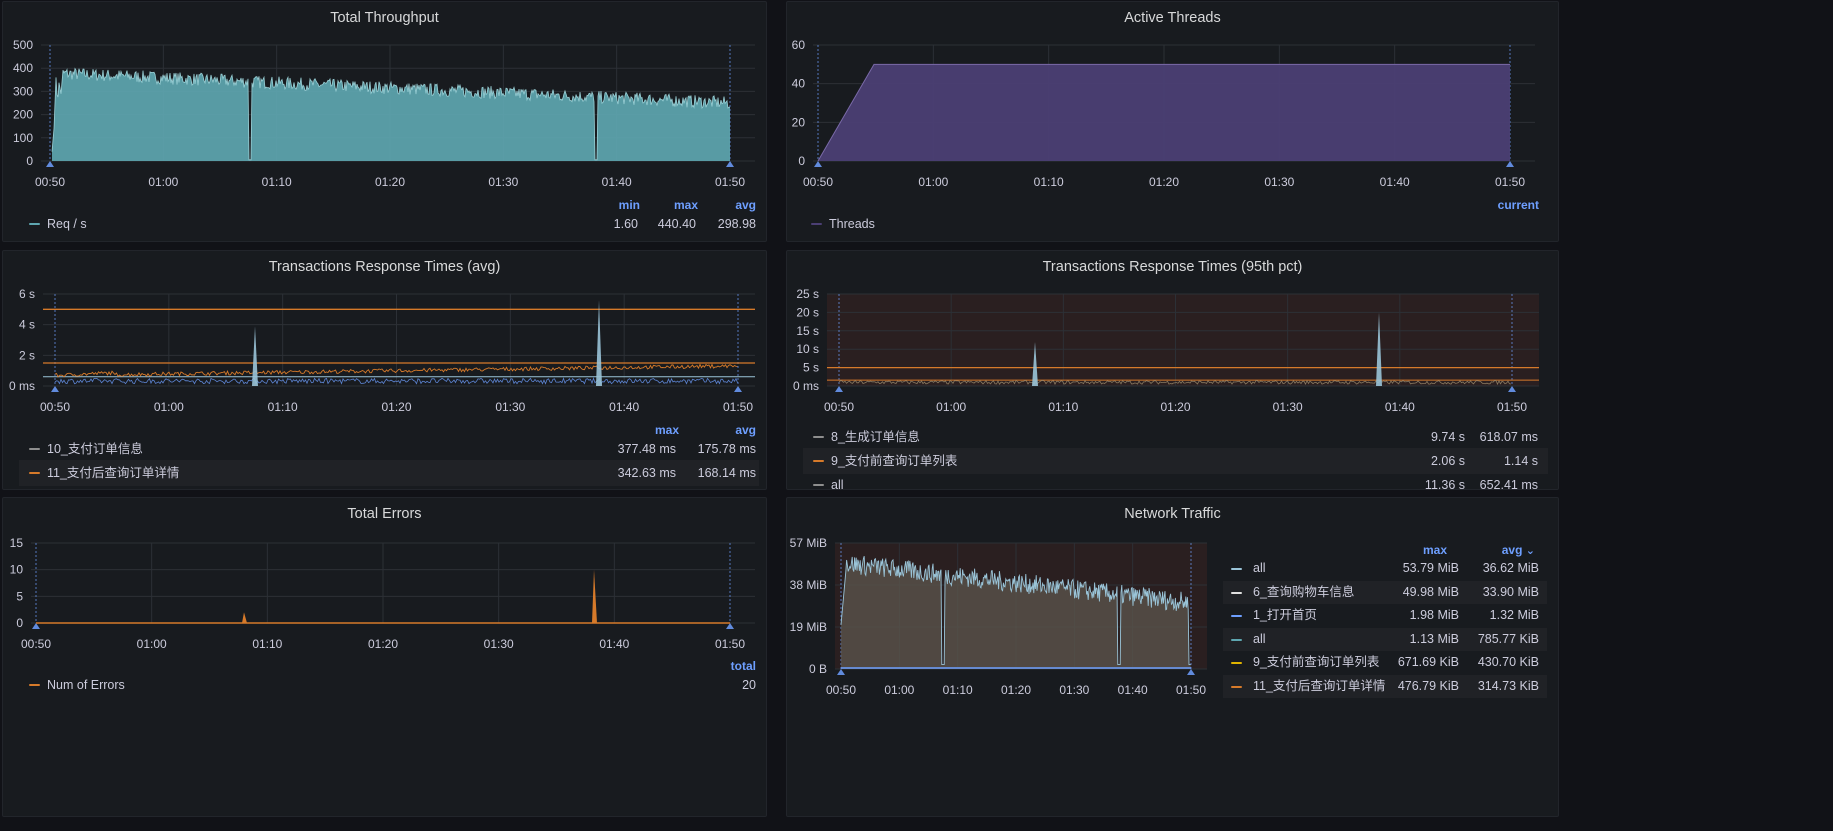 This screenshot has height=831, width=1833. What do you see at coordinates (629, 205) in the screenshot?
I see `legend-header-min: min` at bounding box center [629, 205].